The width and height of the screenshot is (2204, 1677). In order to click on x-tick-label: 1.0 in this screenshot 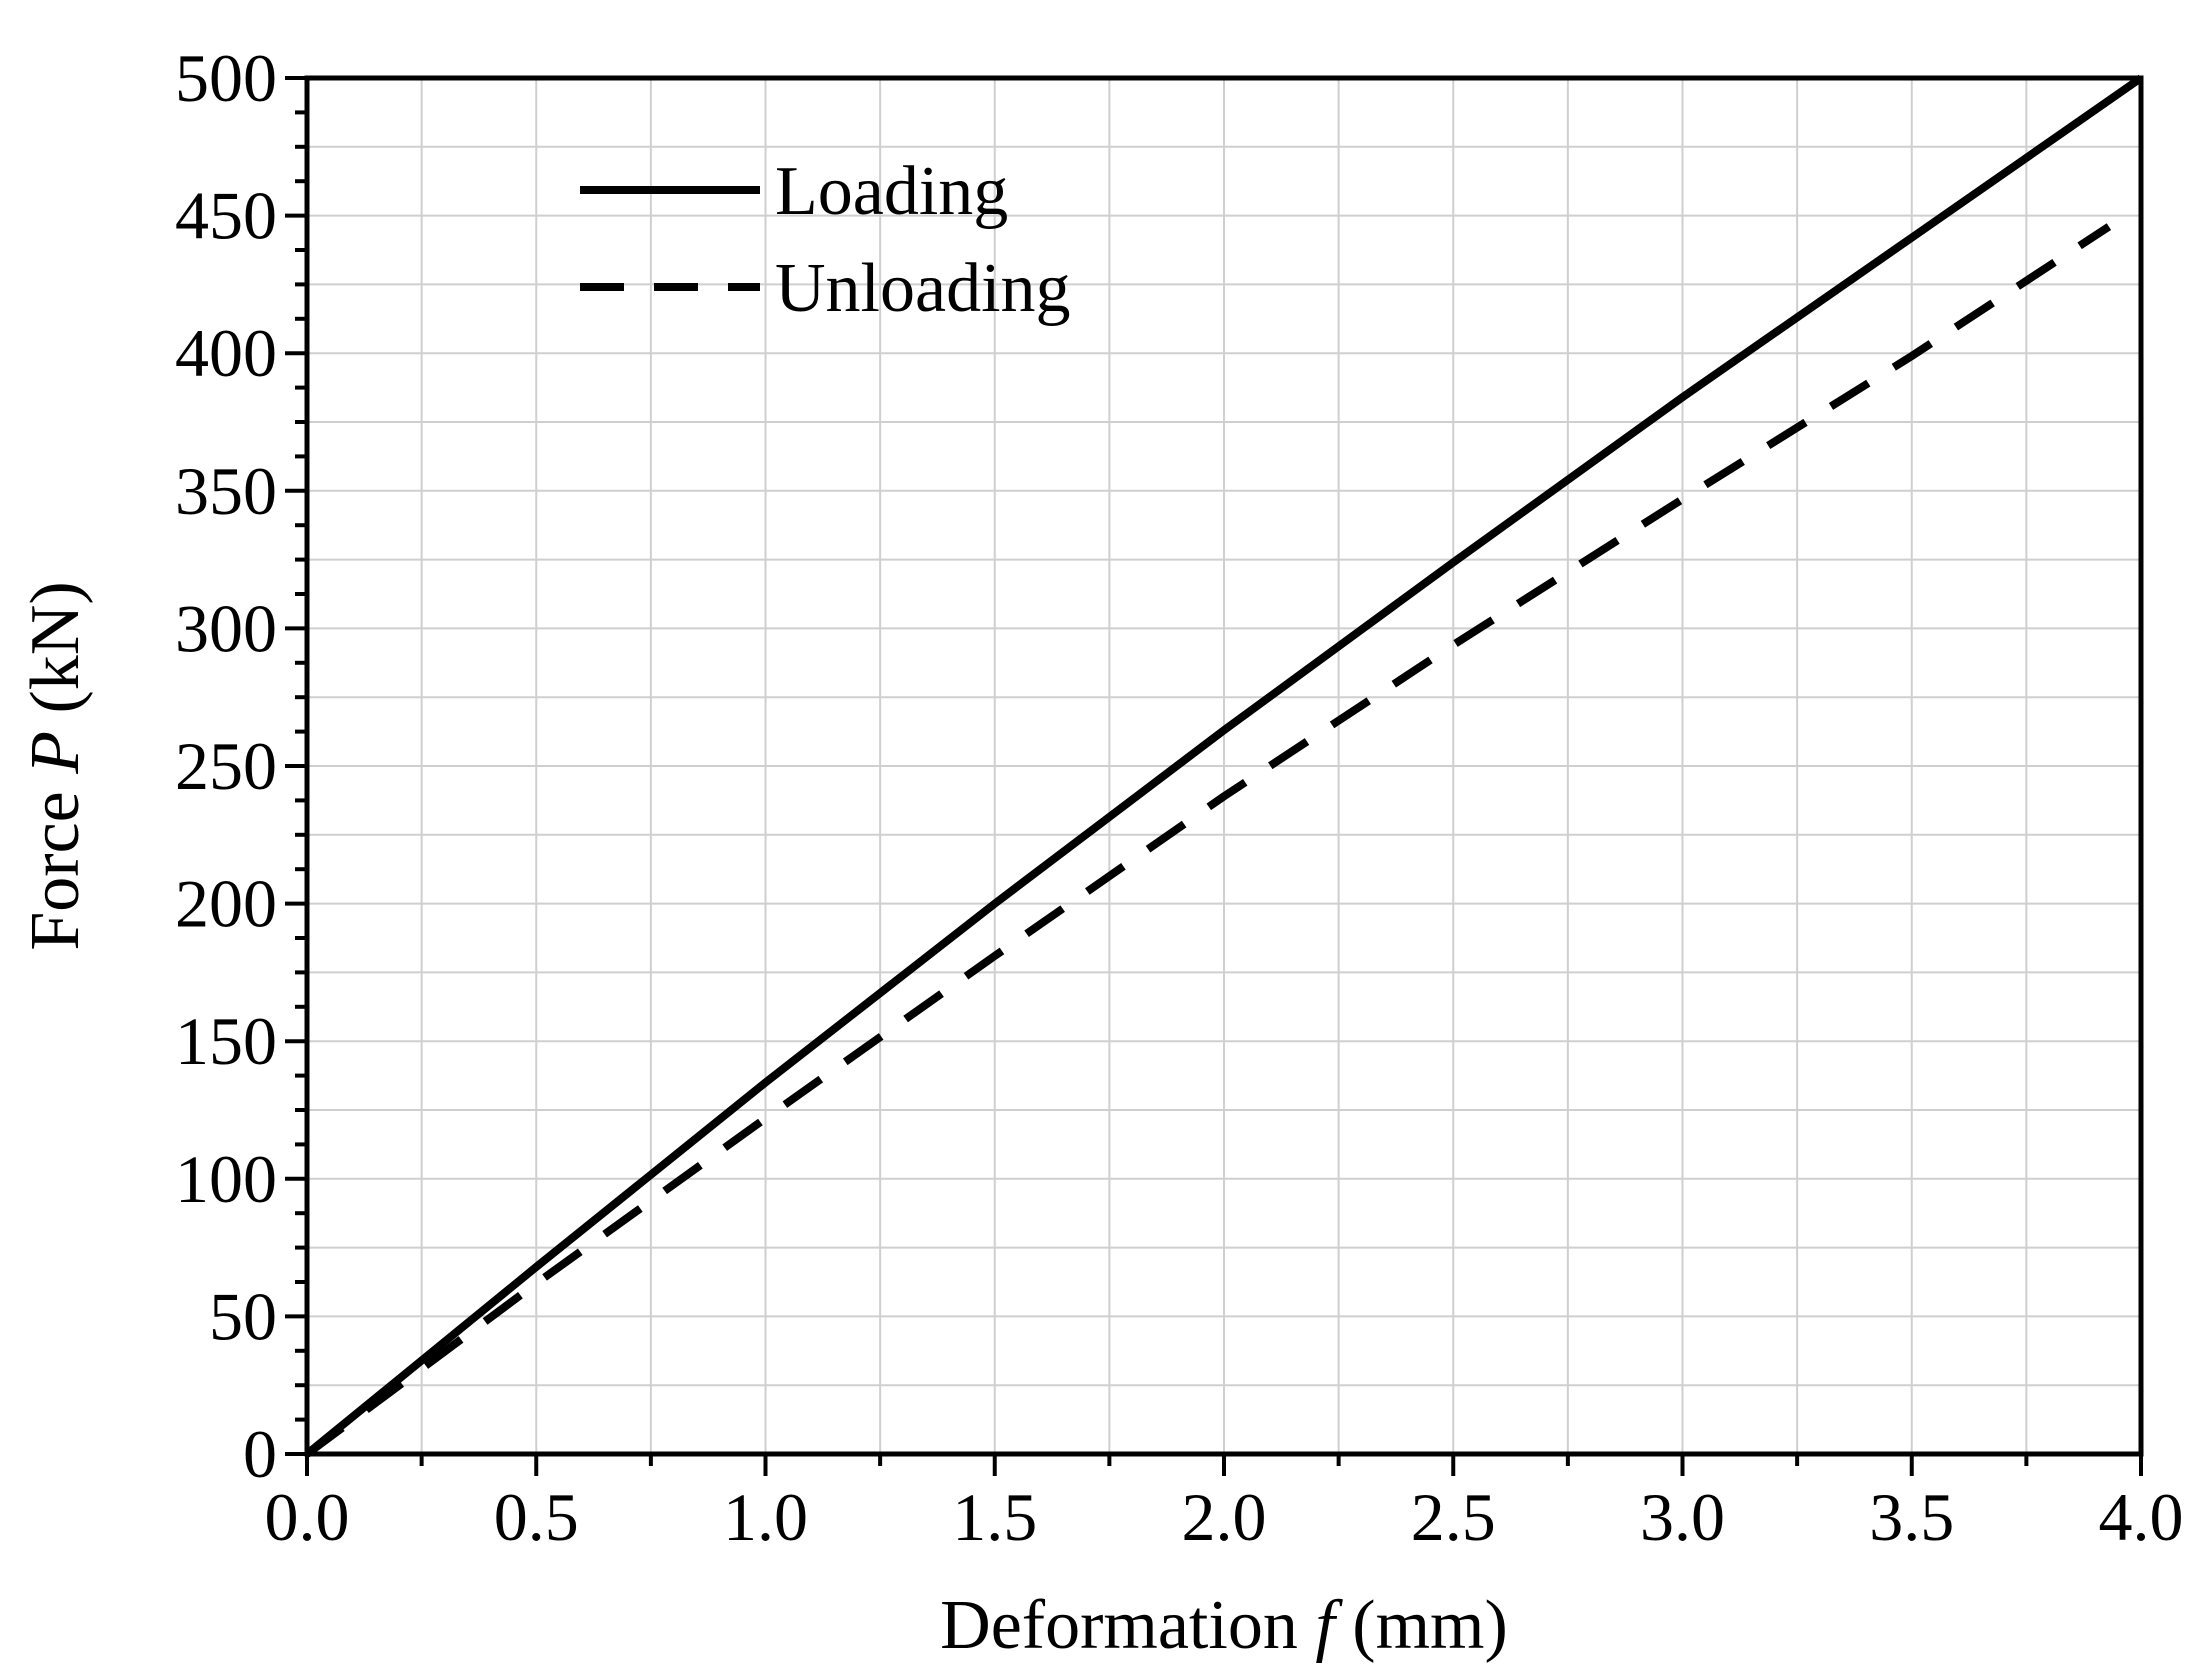, I will do `click(765, 1517)`.